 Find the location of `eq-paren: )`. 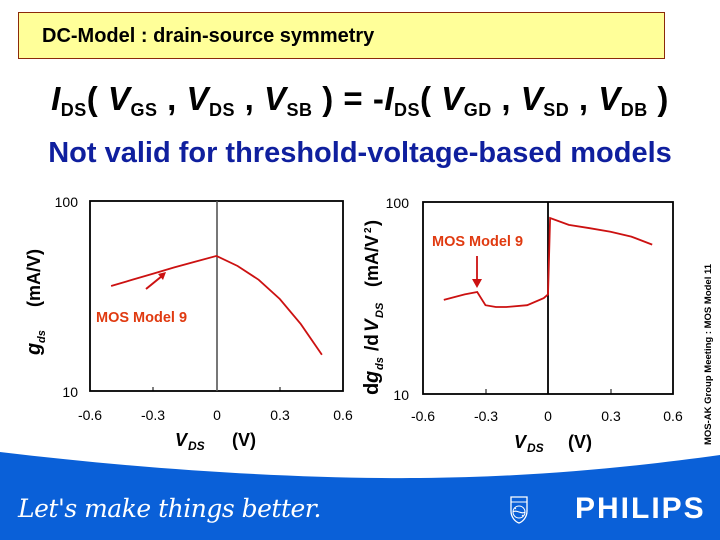

eq-paren: ) is located at coordinates (658, 98).